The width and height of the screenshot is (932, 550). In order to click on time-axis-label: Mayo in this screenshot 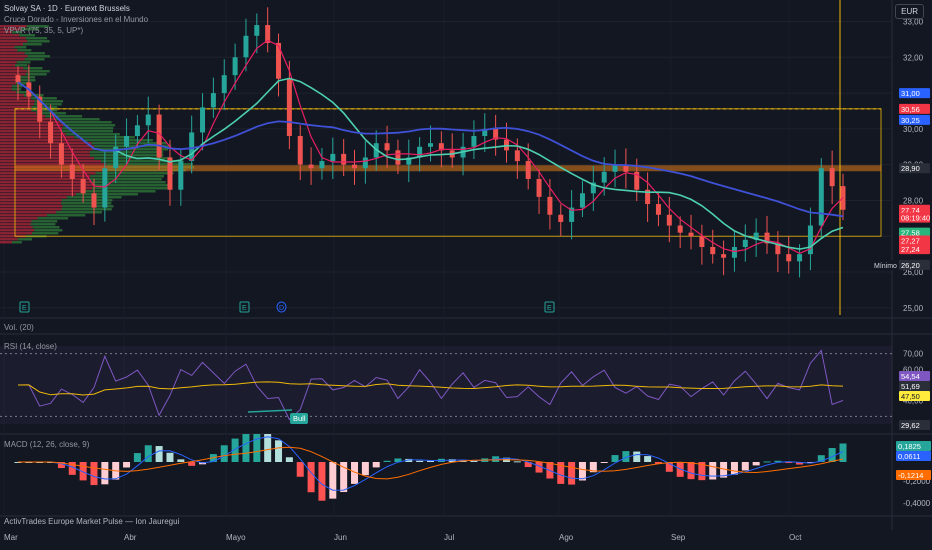, I will do `click(236, 537)`.